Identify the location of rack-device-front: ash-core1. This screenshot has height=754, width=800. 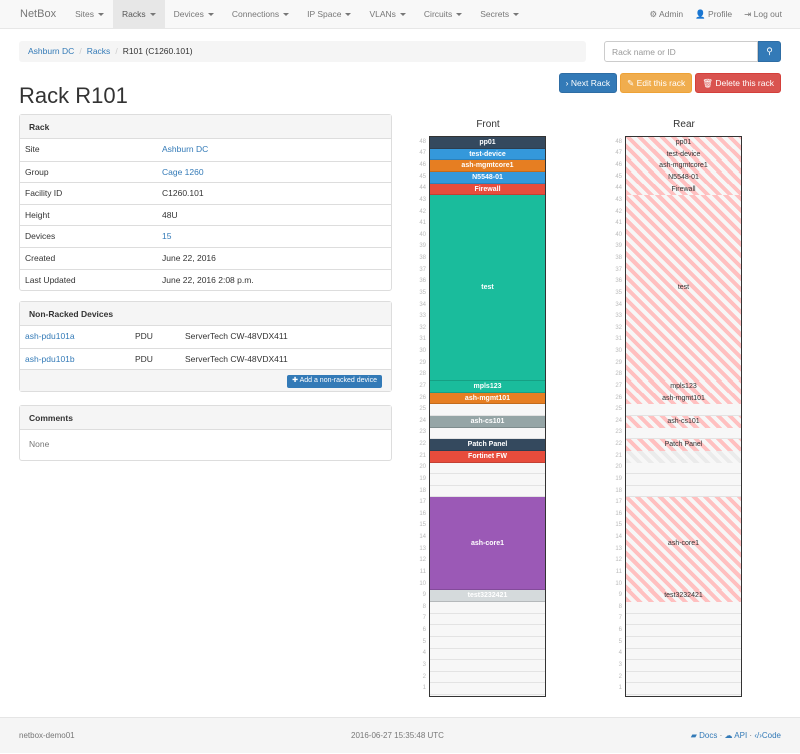
(487, 544).